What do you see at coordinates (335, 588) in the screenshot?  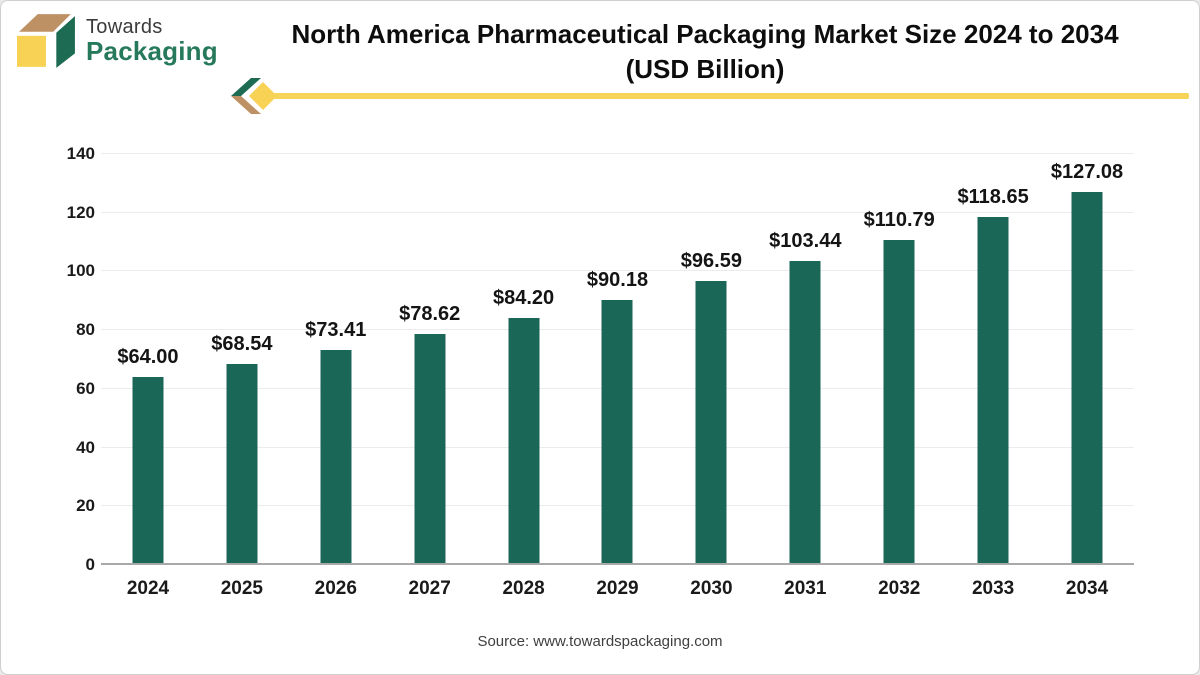 I see `x-axis-label-2026: 2026` at bounding box center [335, 588].